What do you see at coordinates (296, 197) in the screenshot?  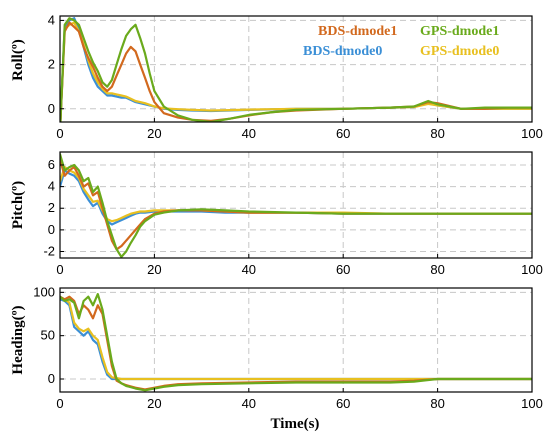 I see `series-line-bds-dmode0` at bounding box center [296, 197].